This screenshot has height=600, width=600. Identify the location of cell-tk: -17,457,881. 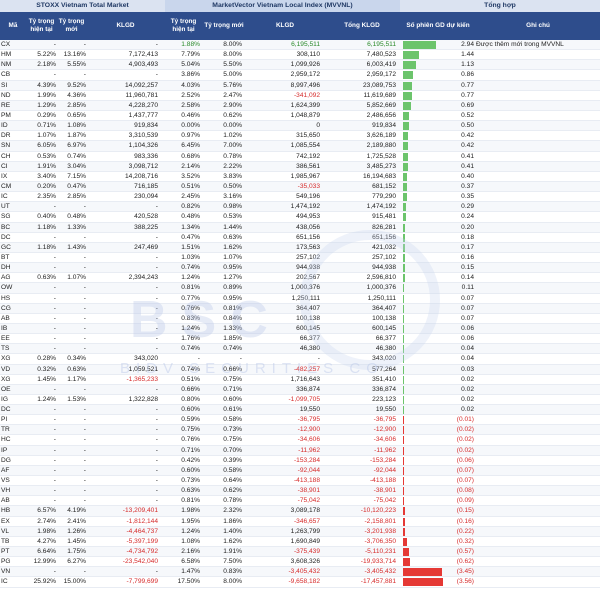
(378, 582).